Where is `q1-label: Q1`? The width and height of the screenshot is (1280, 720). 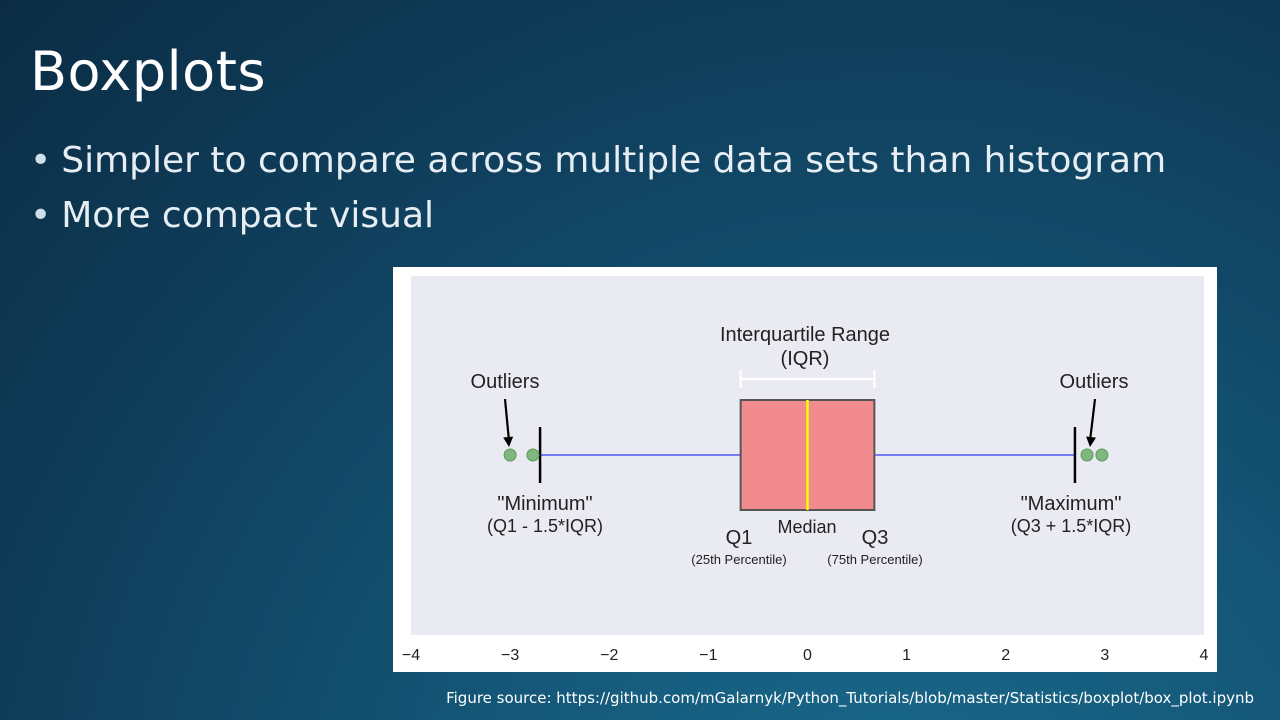 q1-label: Q1 is located at coordinates (739, 538).